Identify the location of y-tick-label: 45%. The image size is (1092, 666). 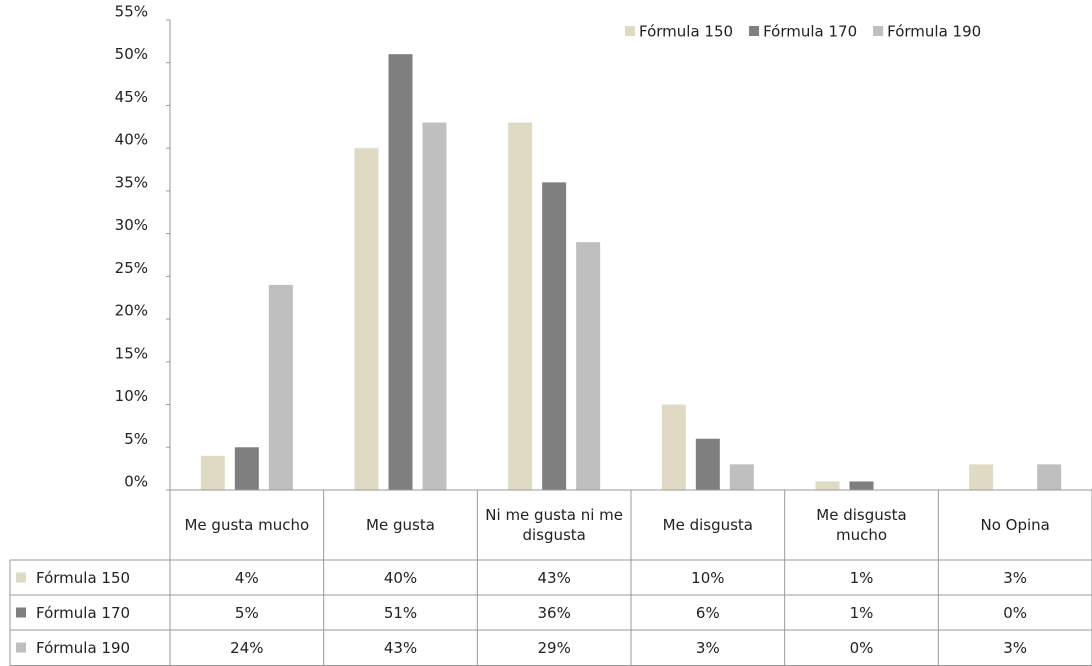
(131, 97).